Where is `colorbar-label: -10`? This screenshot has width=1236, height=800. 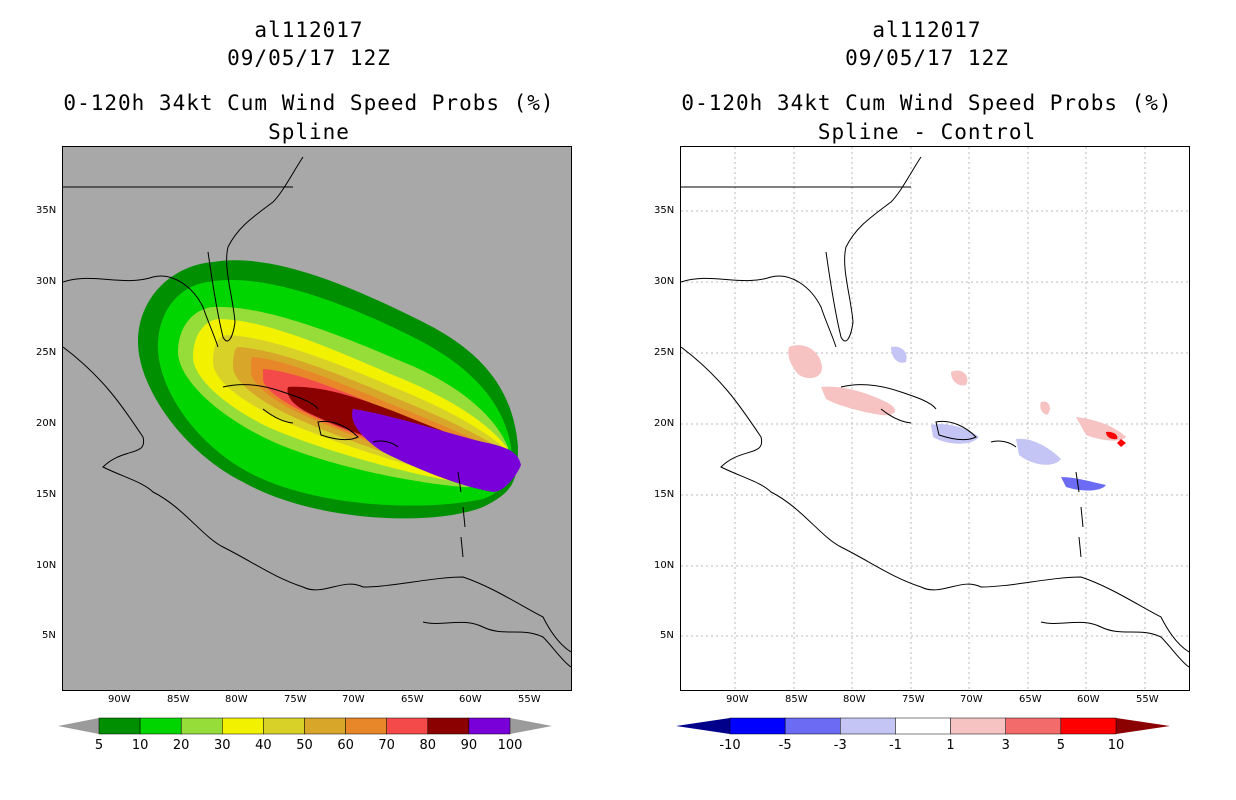
colorbar-label: -10 is located at coordinates (730, 745).